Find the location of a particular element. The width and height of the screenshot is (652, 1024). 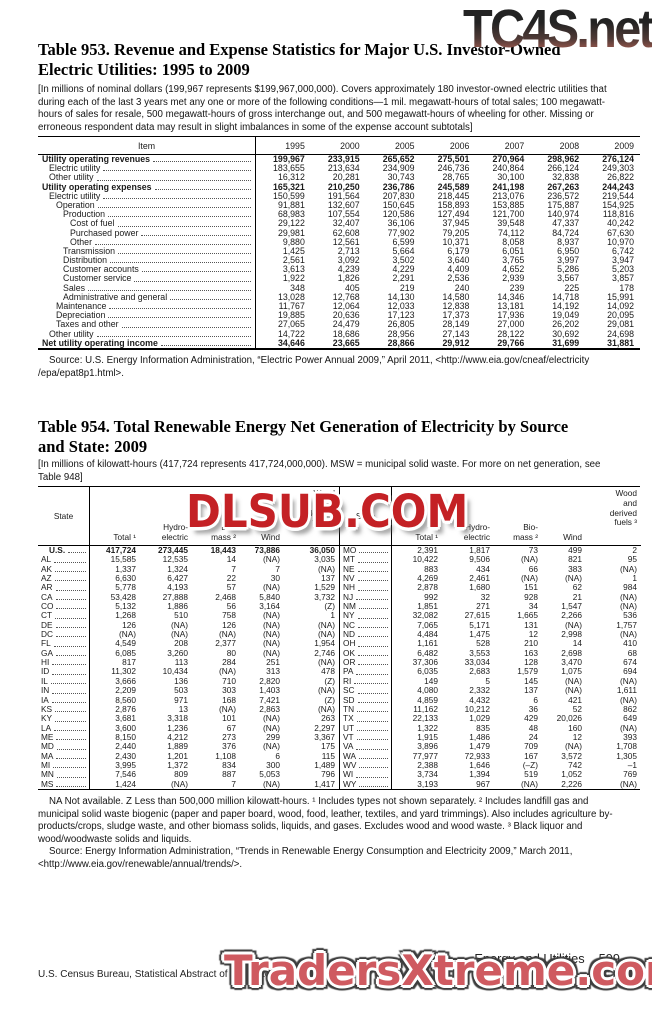

cell-biomass: 887 is located at coordinates (229, 774).